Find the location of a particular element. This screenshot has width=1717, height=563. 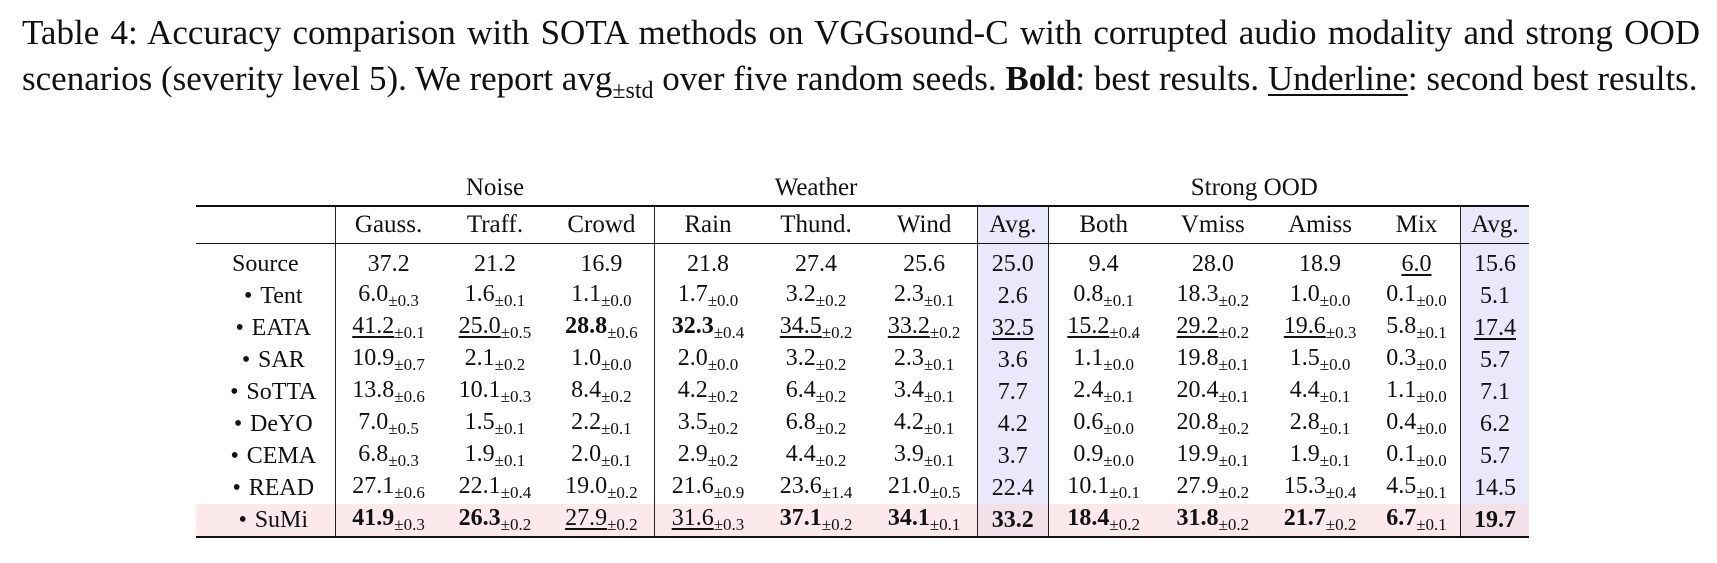

method-name: • SAR is located at coordinates (265, 360).